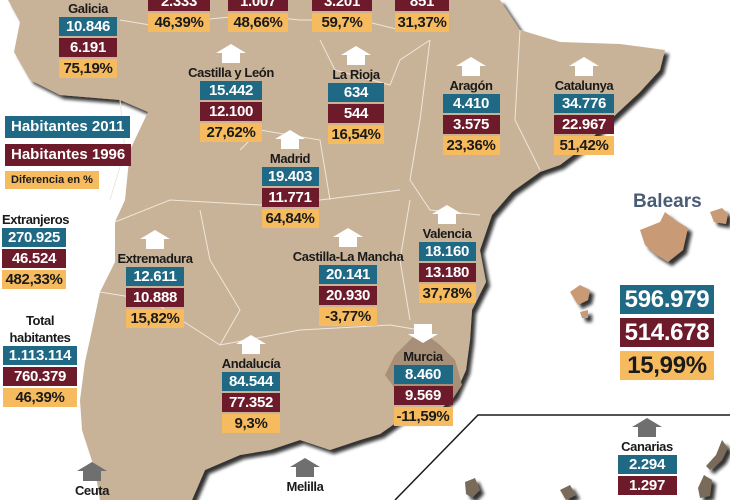 The image size is (730, 500). Describe the element at coordinates (447, 272) in the screenshot. I see `habitantes-1996-value: 13.180` at that location.